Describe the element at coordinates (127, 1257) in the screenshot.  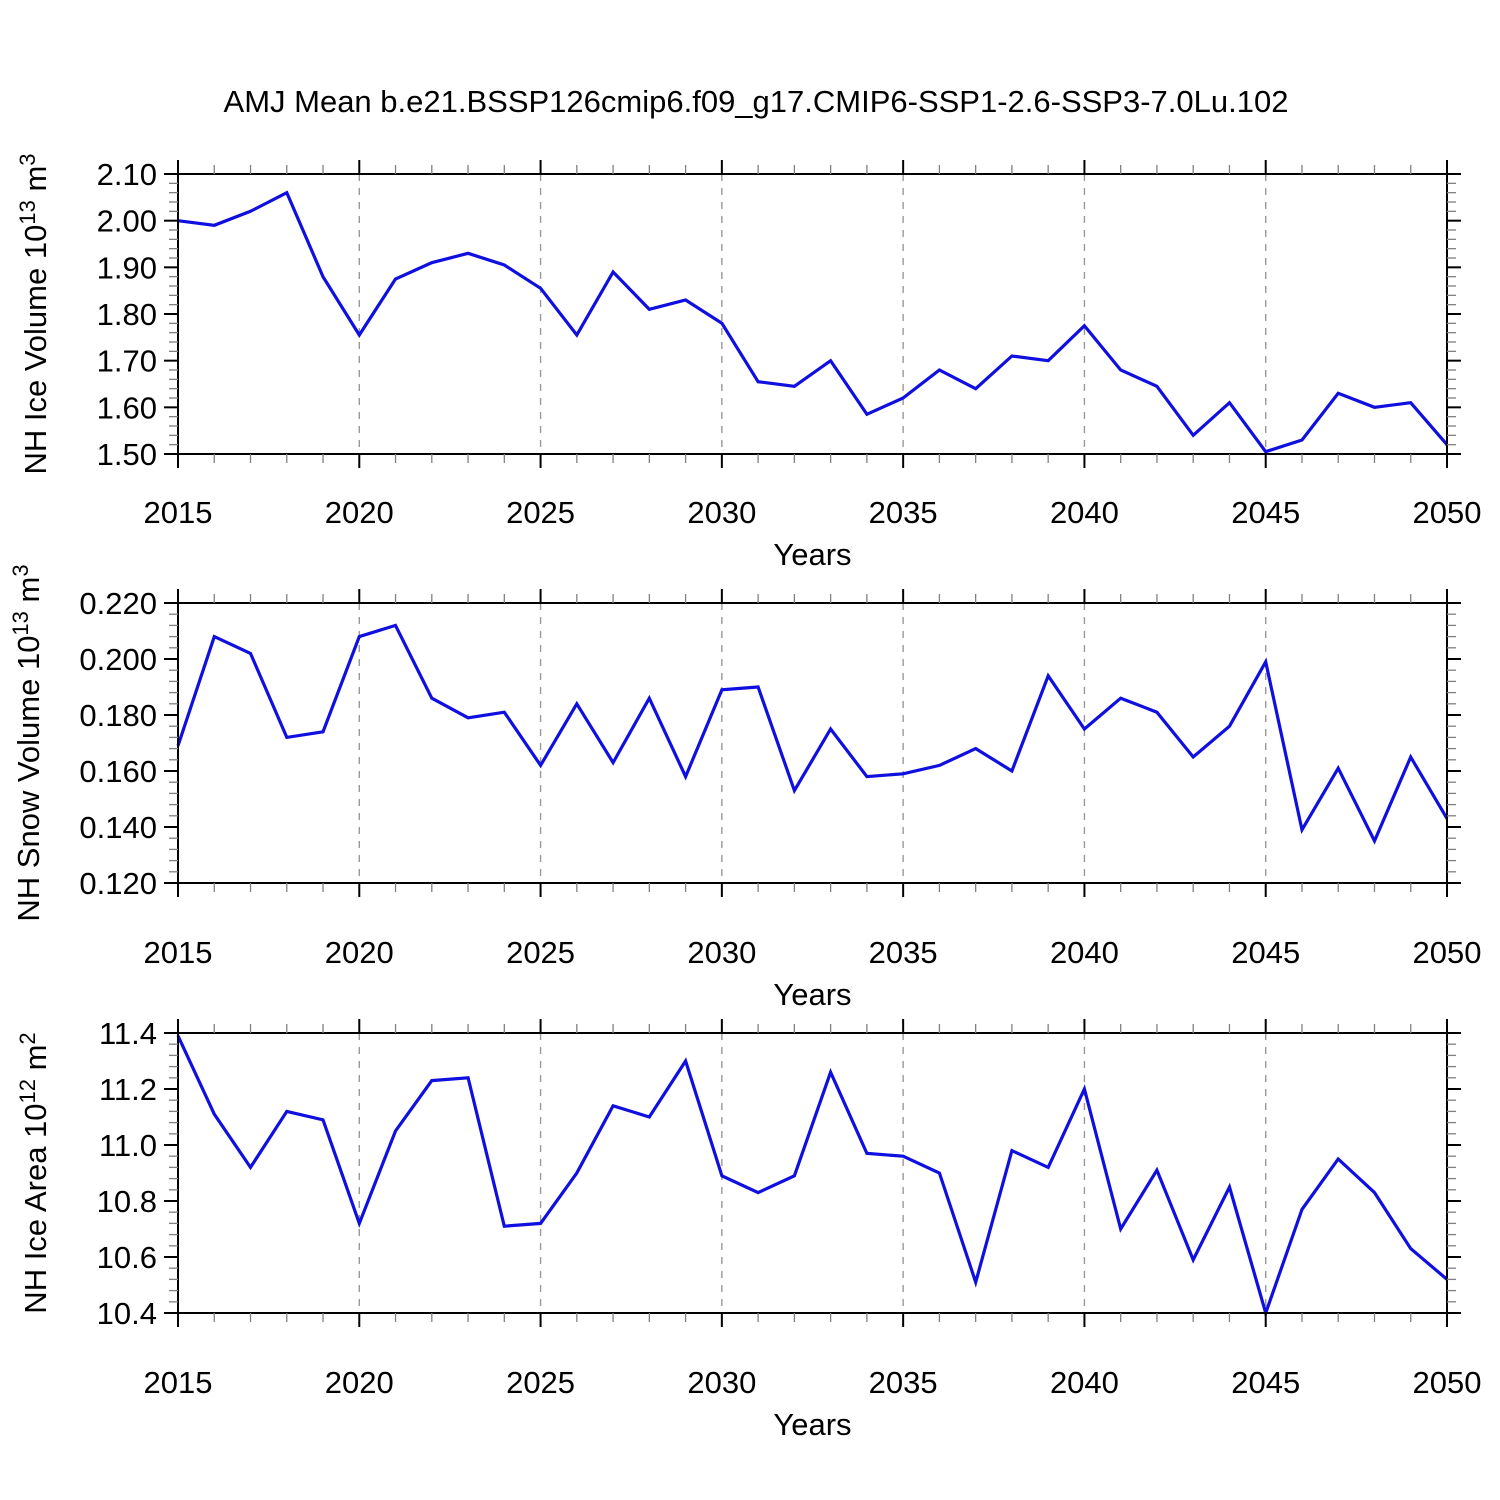
I see `y-tick-label: 10.6` at that location.